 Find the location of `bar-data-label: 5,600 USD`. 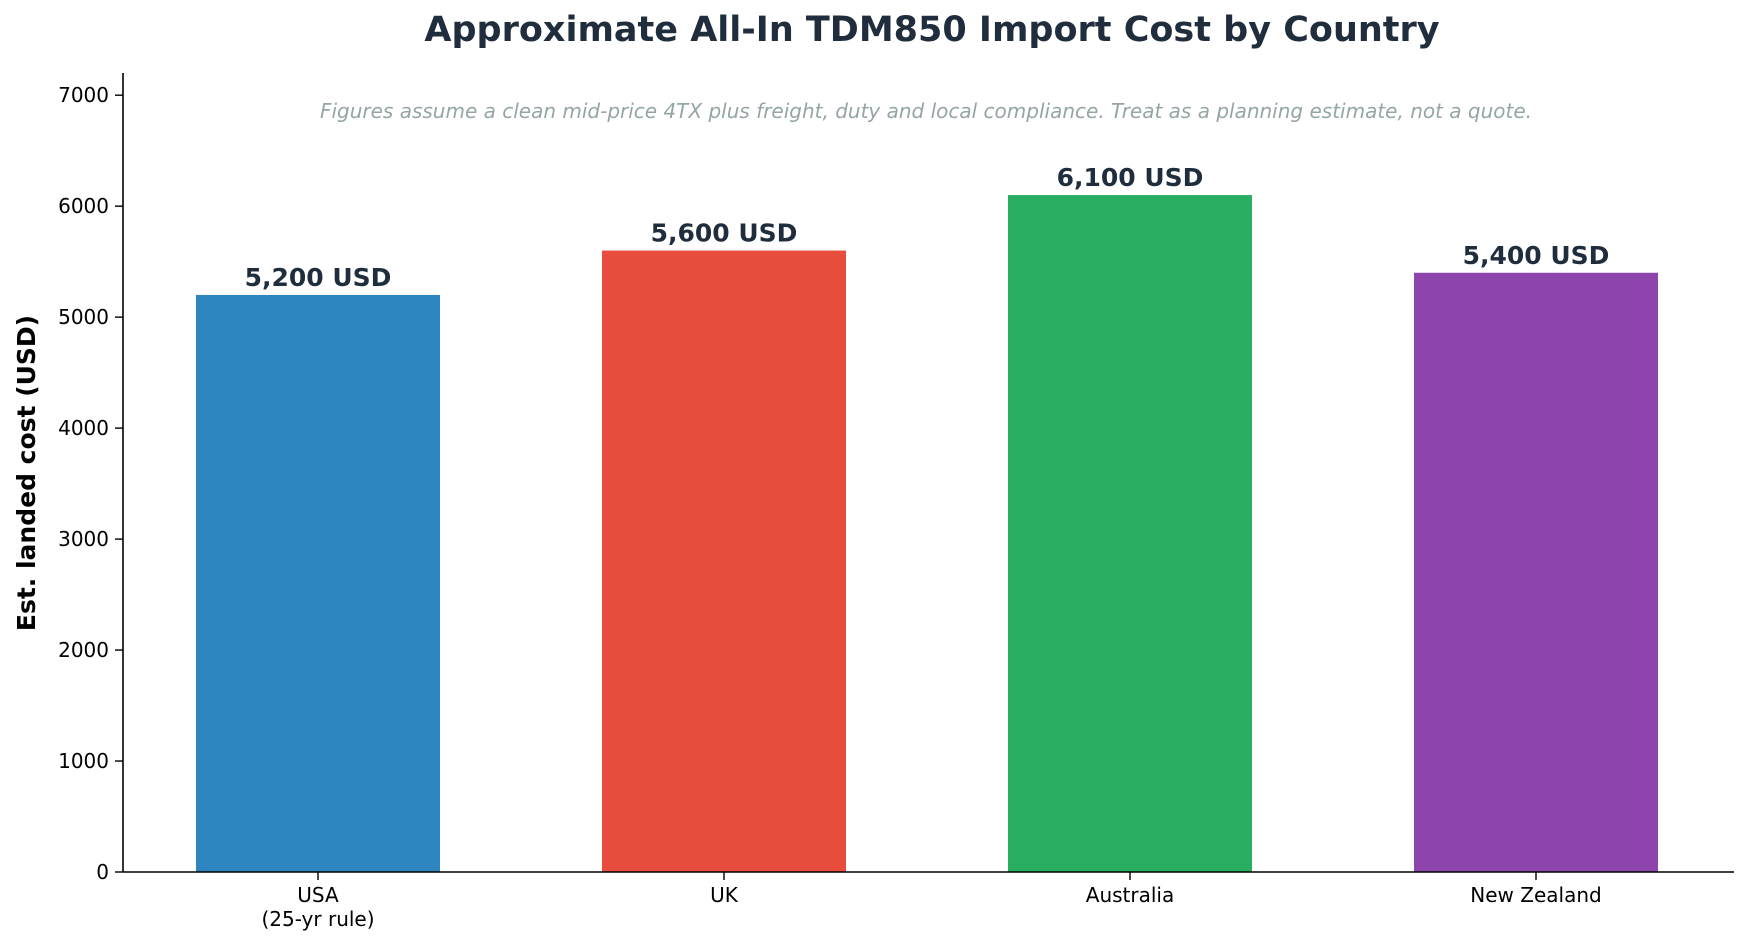

bar-data-label: 5,600 USD is located at coordinates (724, 233).